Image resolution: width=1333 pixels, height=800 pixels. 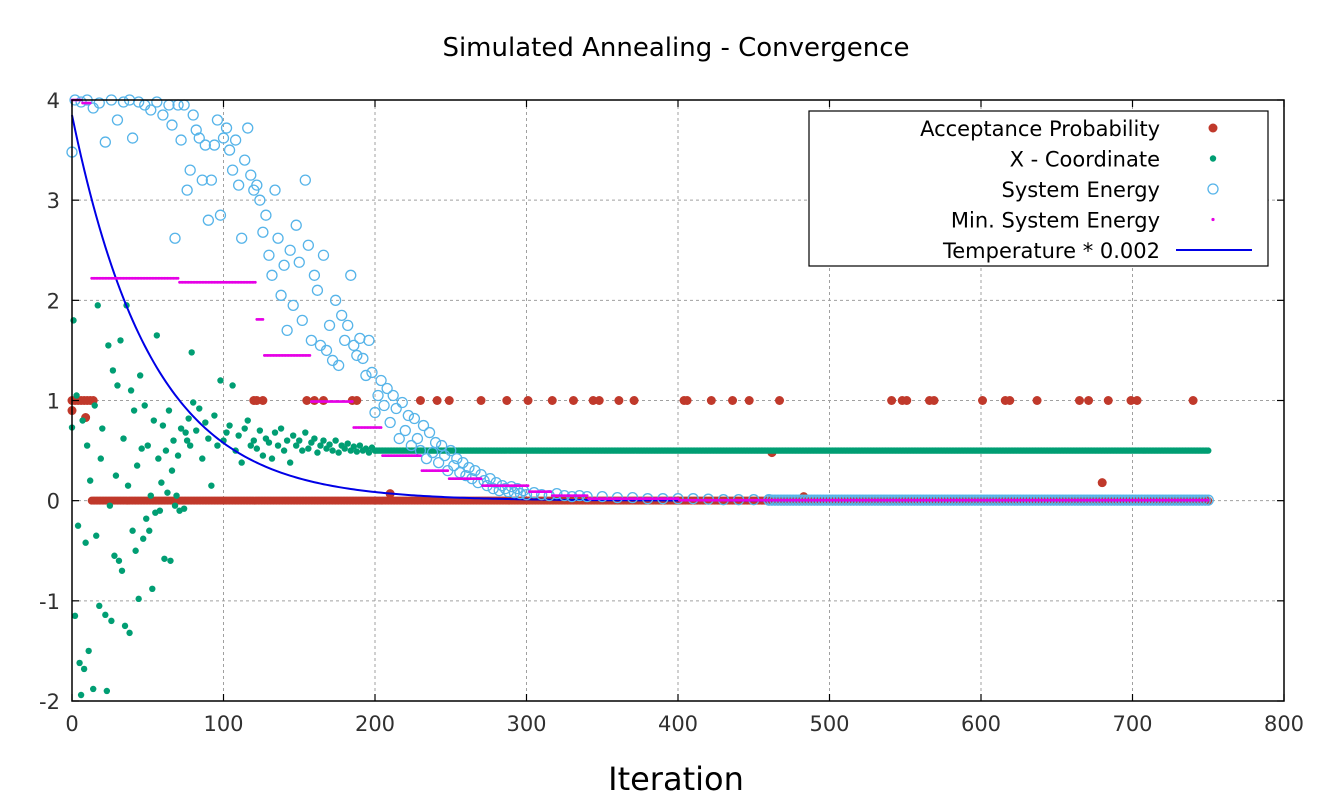 I want to click on y-tick-label: 1, so click(x=53, y=402).